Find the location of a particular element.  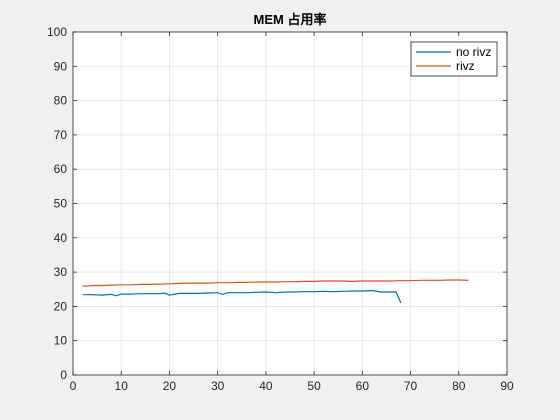

legend-label: rivz is located at coordinates (465, 66).